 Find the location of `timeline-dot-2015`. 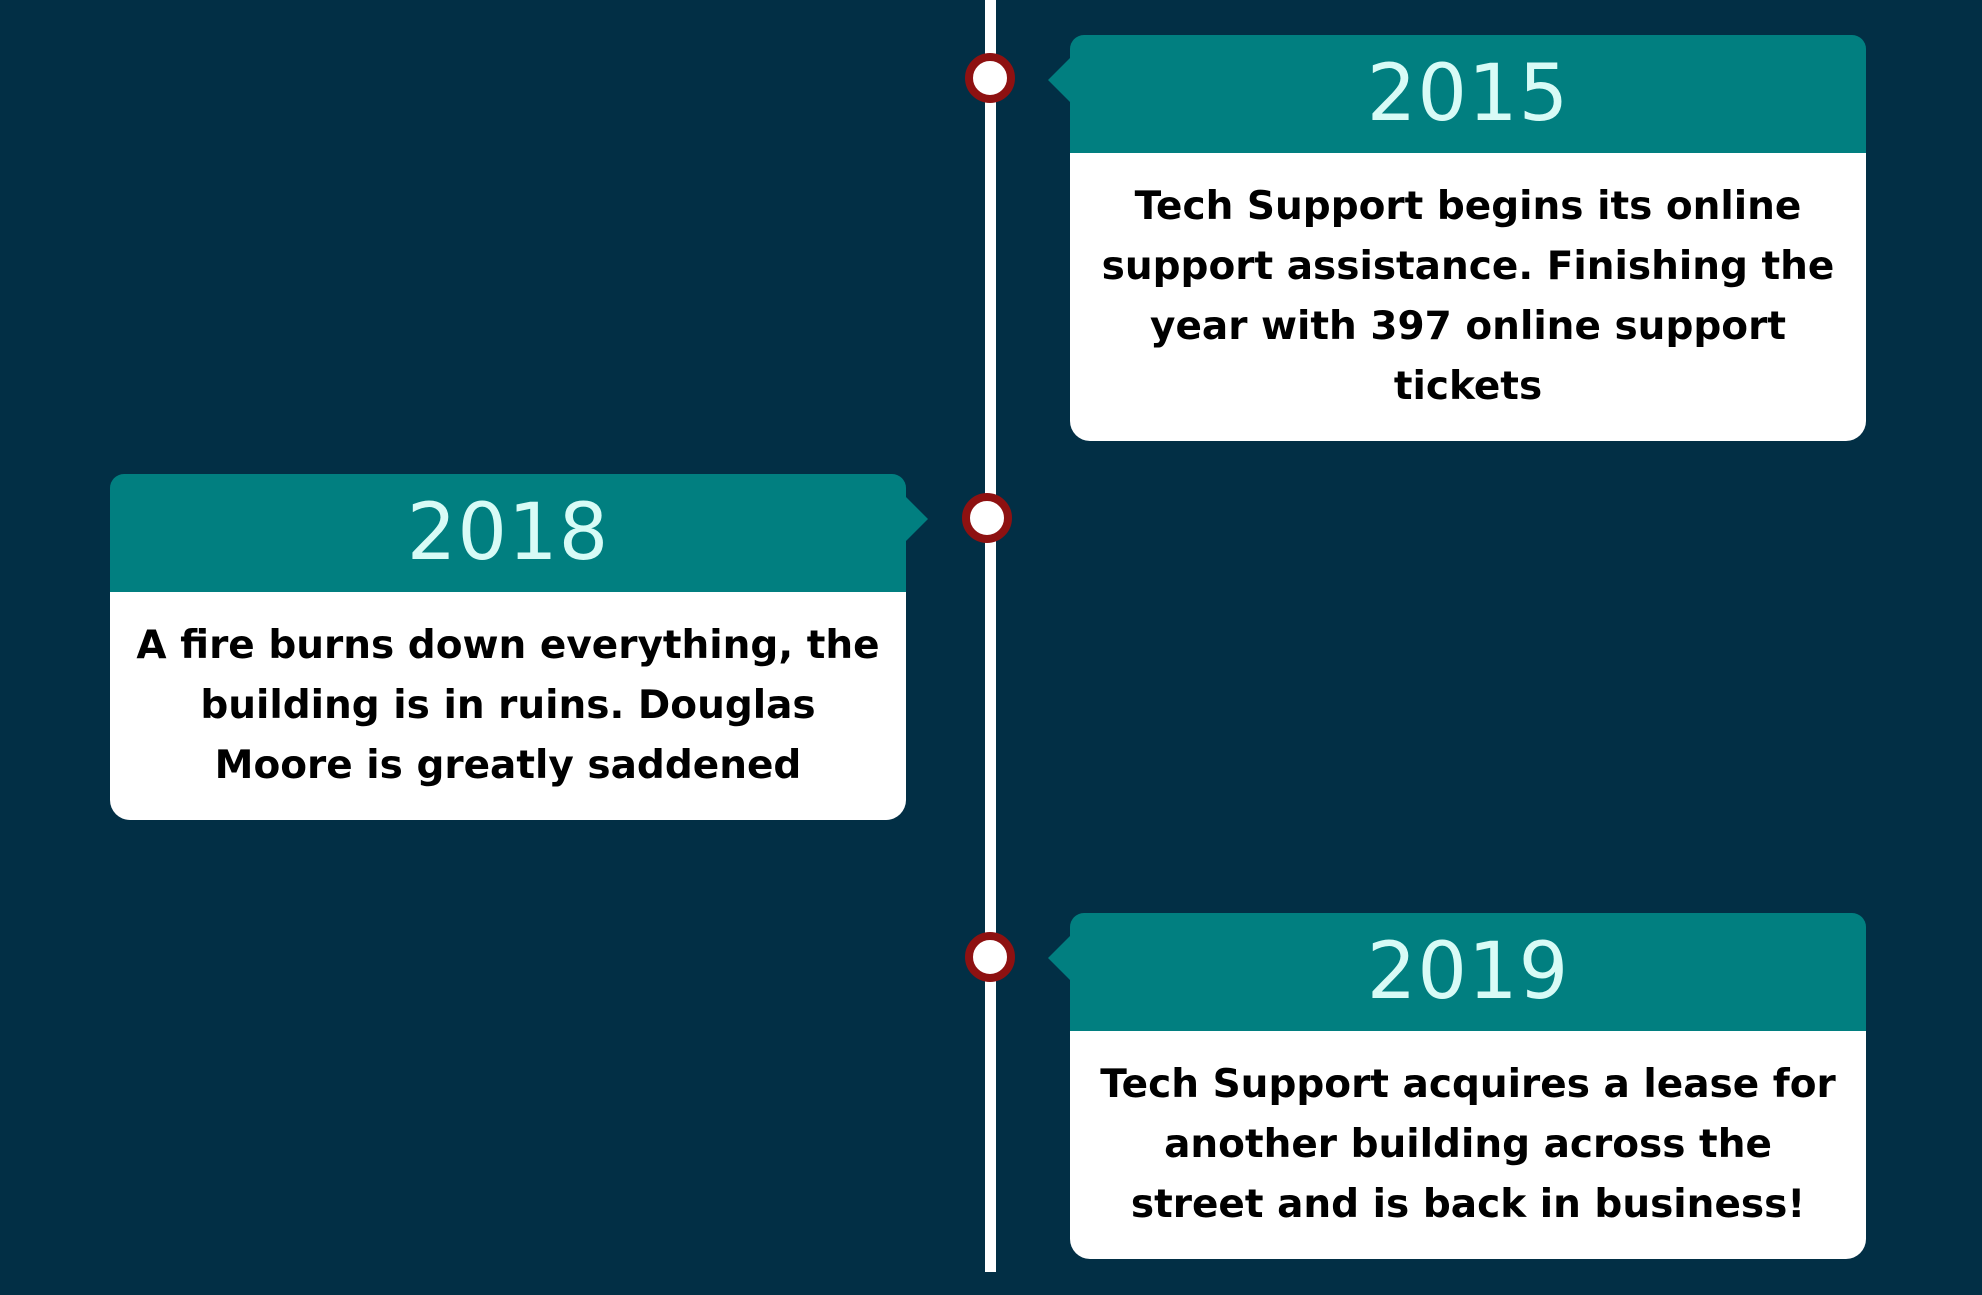

timeline-dot-2015 is located at coordinates (990, 78).